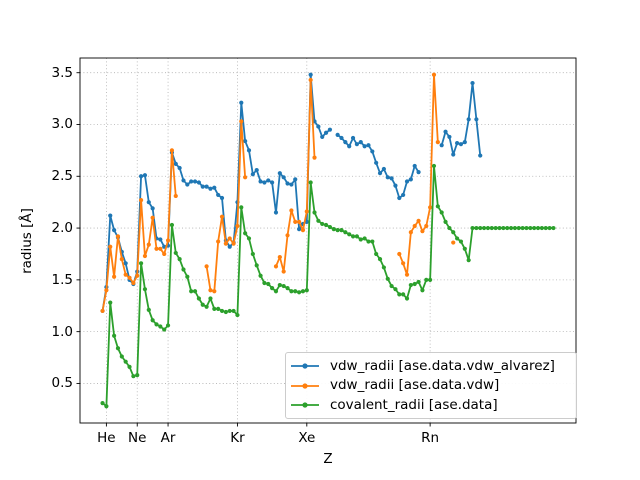  What do you see at coordinates (62, 124) in the screenshot?
I see `y-tick-label-3.0: 3.0` at bounding box center [62, 124].